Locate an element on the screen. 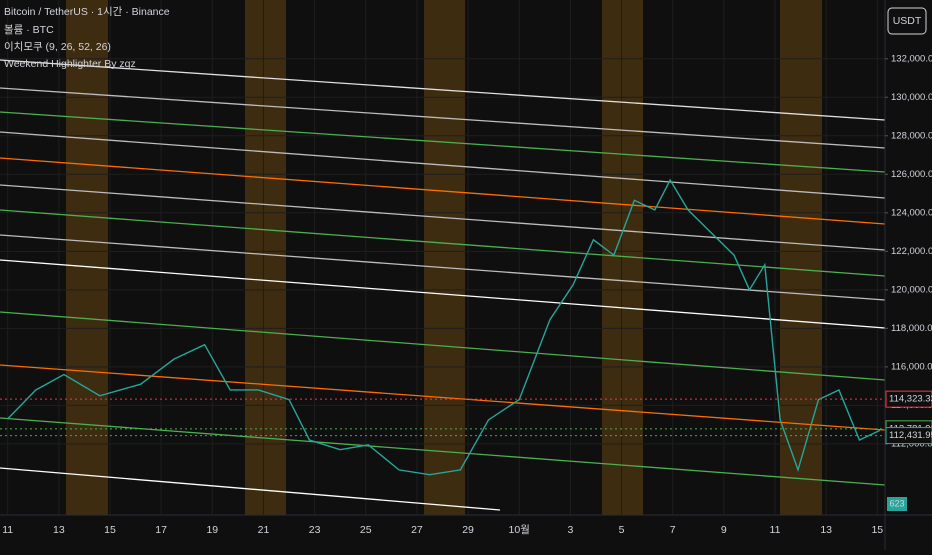 The height and width of the screenshot is (555, 932). y-tick-label: 124,000.00 is located at coordinates (911, 212).